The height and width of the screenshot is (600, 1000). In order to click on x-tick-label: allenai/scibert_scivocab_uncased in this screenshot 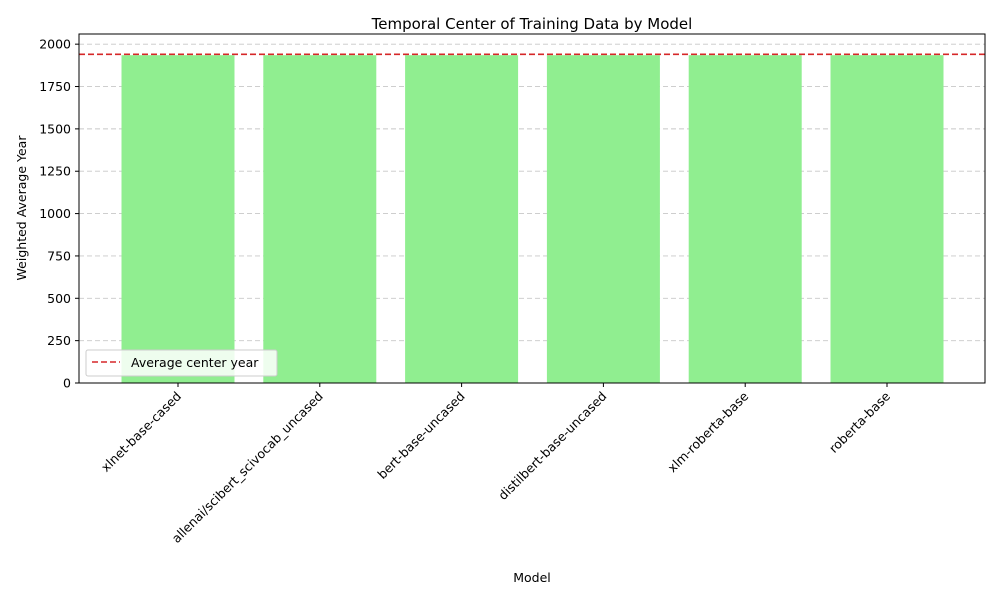, I will do `click(247, 467)`.